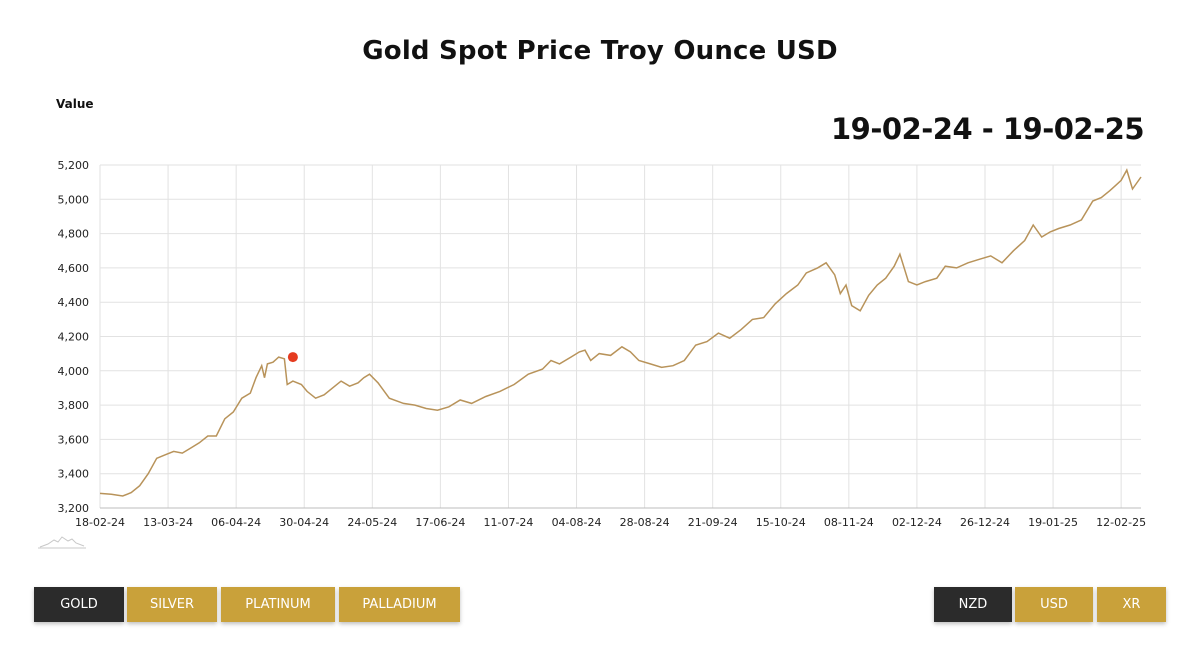 The image size is (1200, 667). What do you see at coordinates (74, 508) in the screenshot?
I see `y-tick-label: 3,200` at bounding box center [74, 508].